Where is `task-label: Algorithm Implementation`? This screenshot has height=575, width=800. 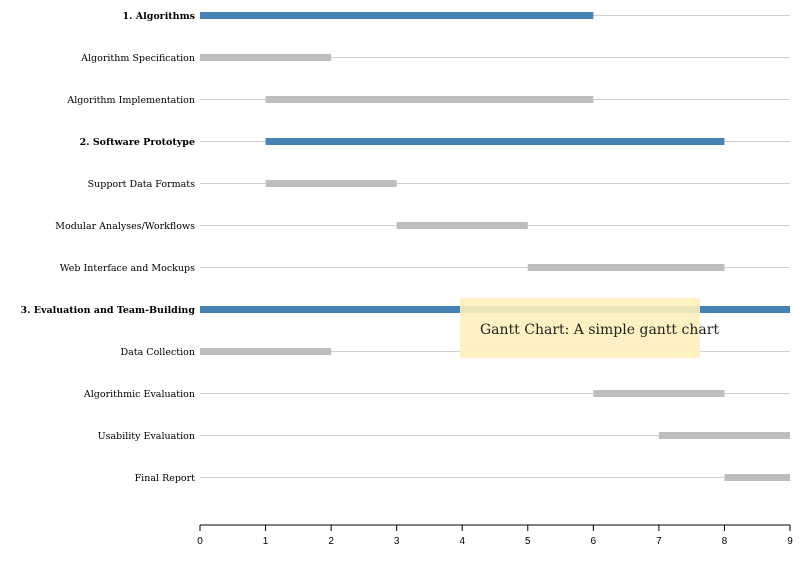 task-label: Algorithm Implementation is located at coordinates (130, 100).